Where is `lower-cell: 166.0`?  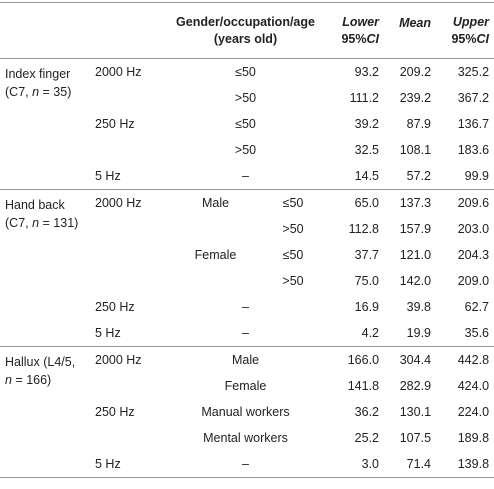 lower-cell: 166.0 is located at coordinates (353, 360).